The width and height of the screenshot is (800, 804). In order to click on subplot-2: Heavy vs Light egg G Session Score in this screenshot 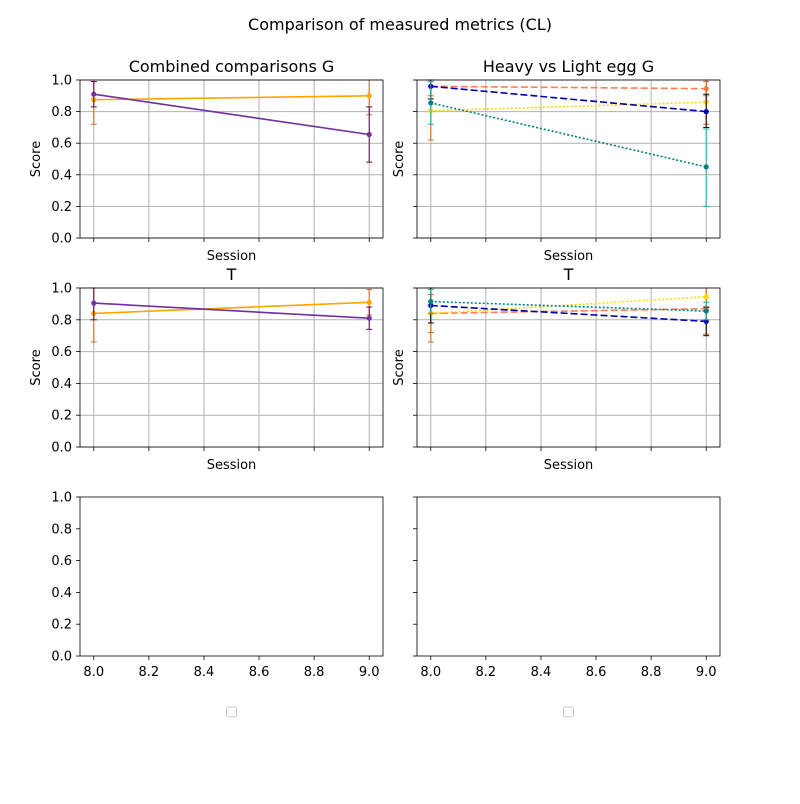, I will do `click(556, 160)`.